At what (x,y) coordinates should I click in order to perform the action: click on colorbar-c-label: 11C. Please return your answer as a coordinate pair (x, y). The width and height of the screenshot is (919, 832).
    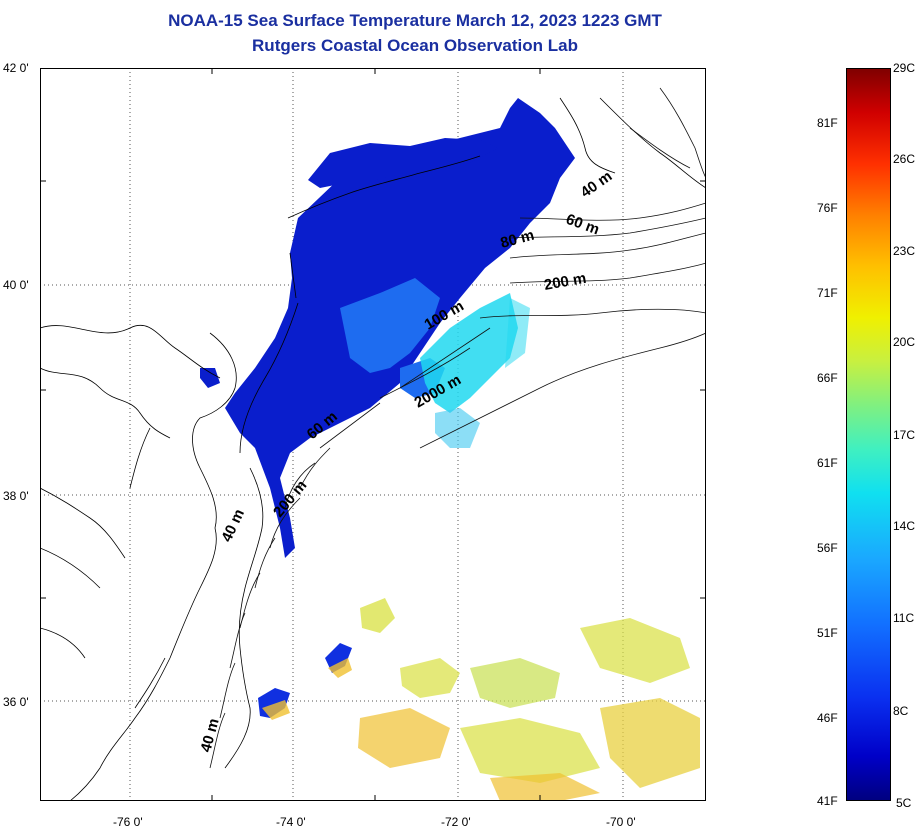
    Looking at the image, I should click on (904, 618).